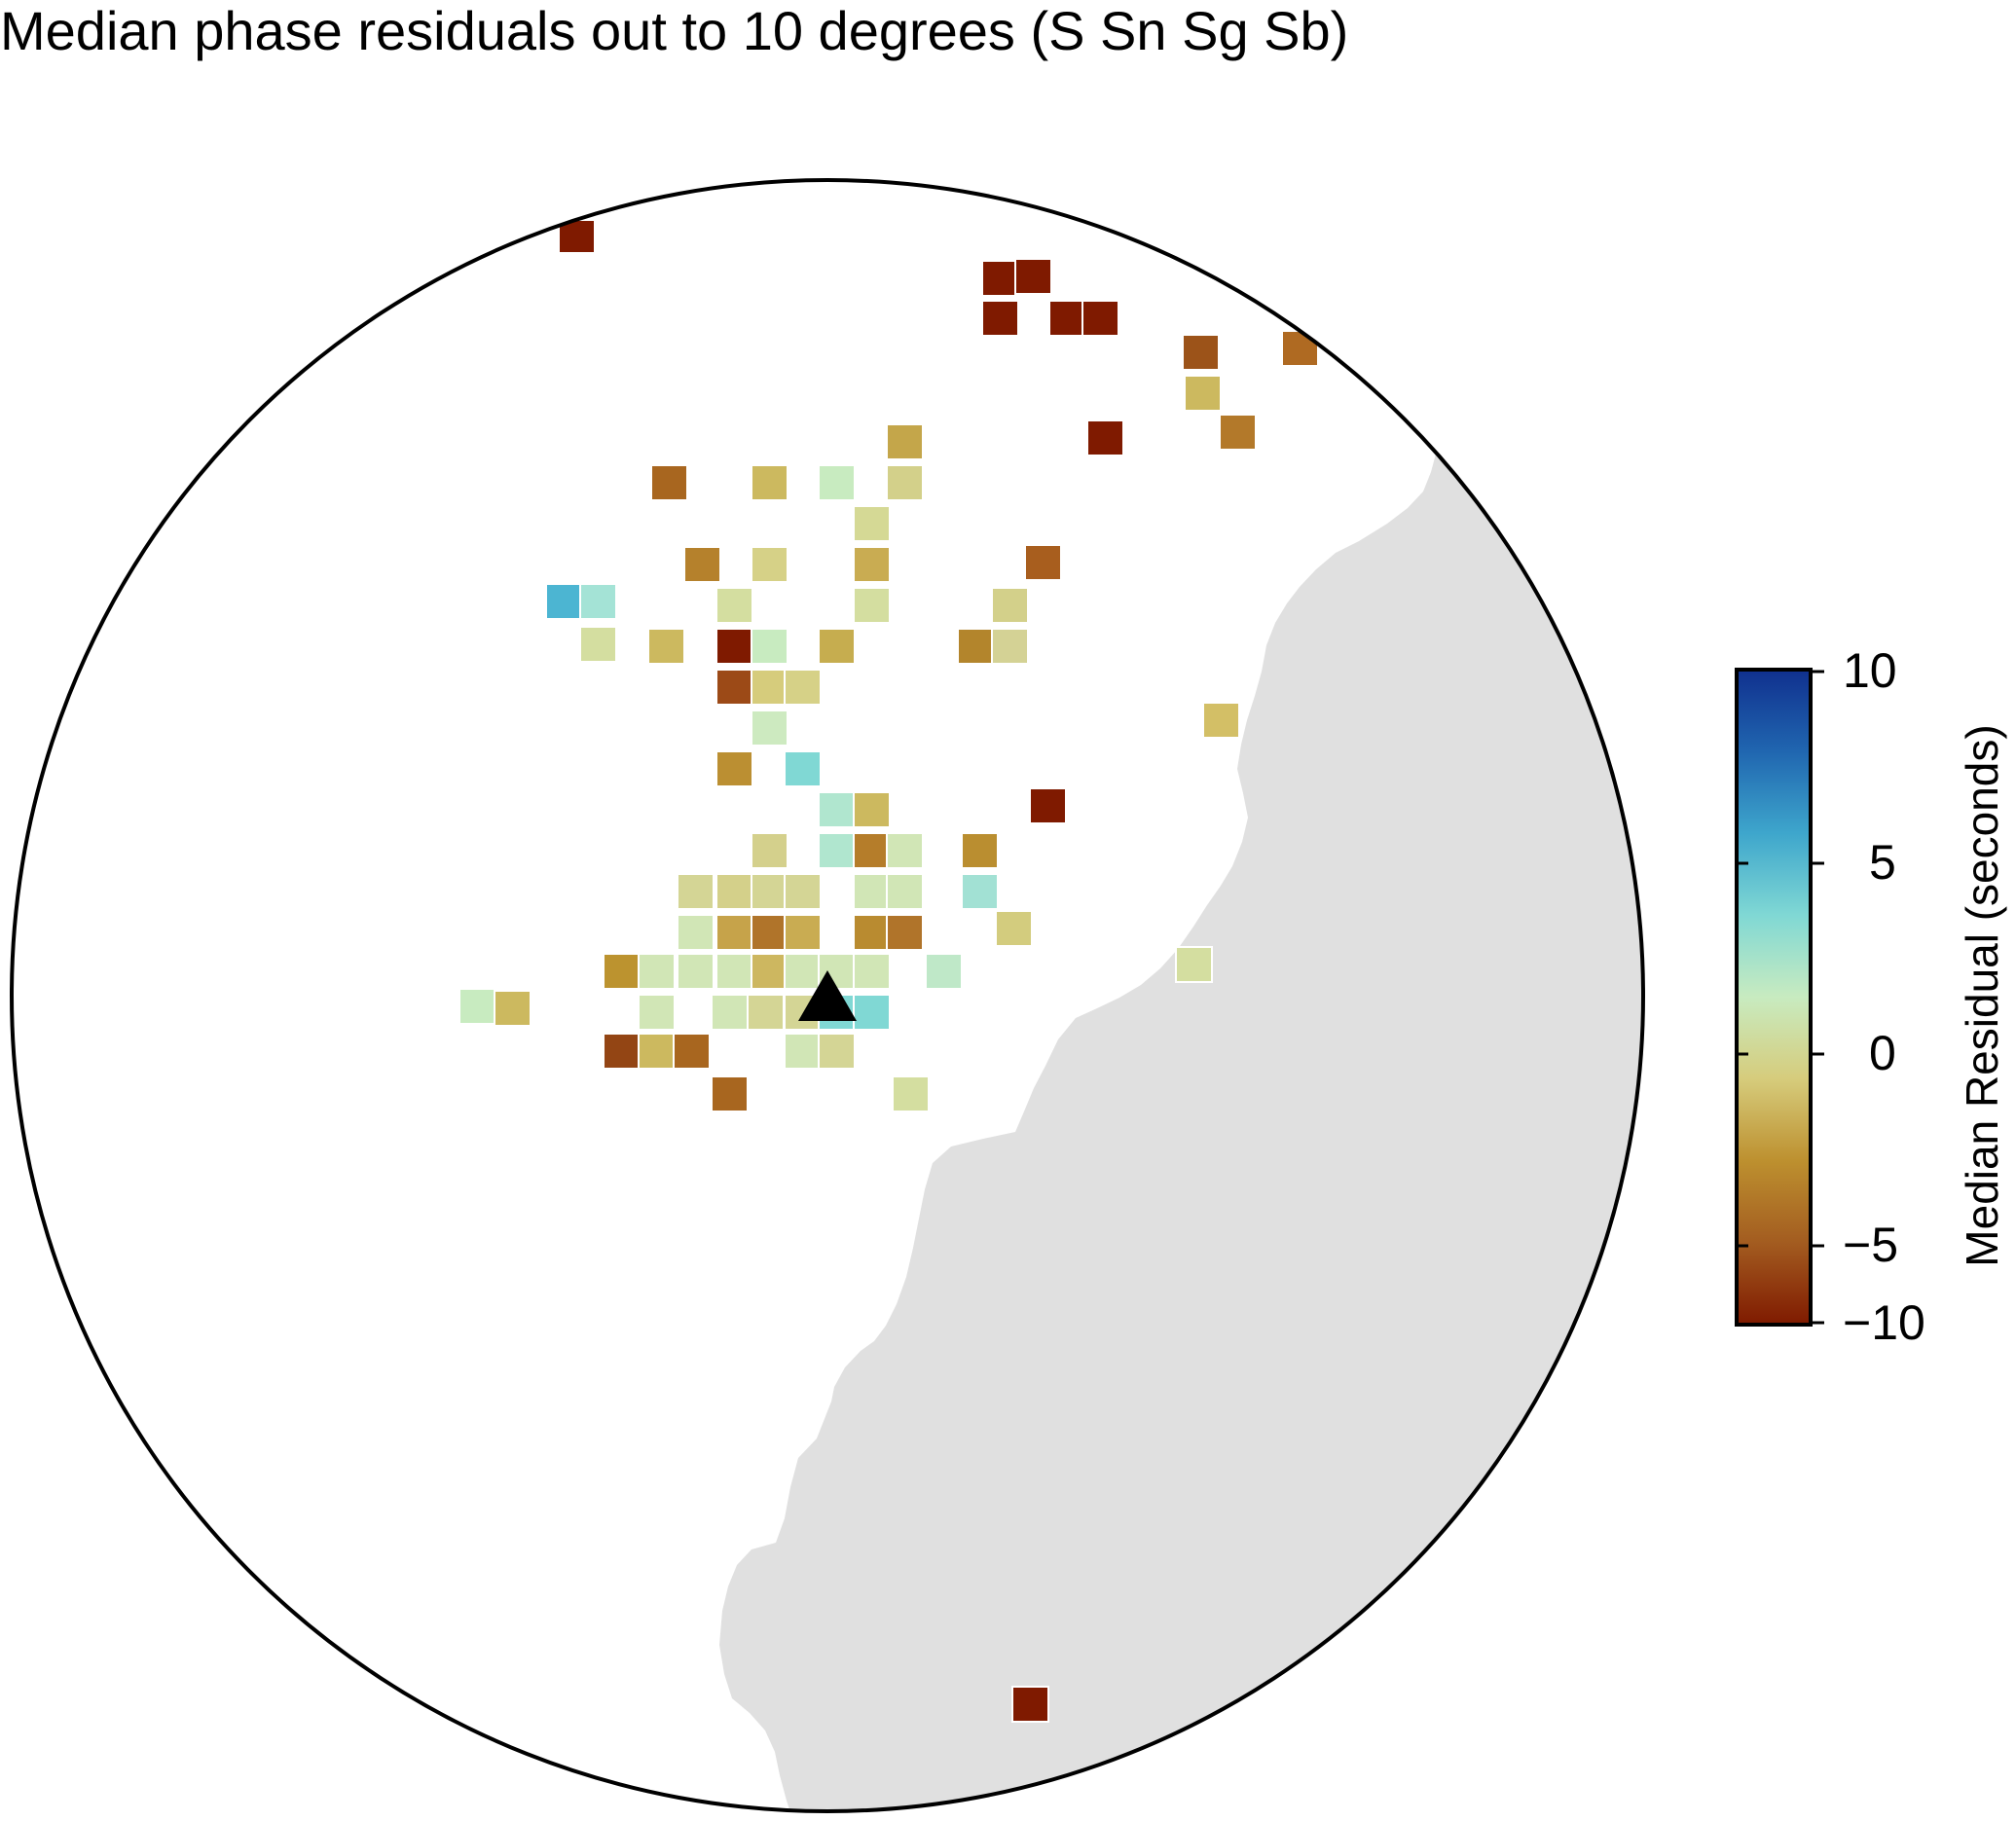 This screenshot has width=2016, height=1821. I want to click on colorbar-tick-label-10: 10, so click(1870, 670).